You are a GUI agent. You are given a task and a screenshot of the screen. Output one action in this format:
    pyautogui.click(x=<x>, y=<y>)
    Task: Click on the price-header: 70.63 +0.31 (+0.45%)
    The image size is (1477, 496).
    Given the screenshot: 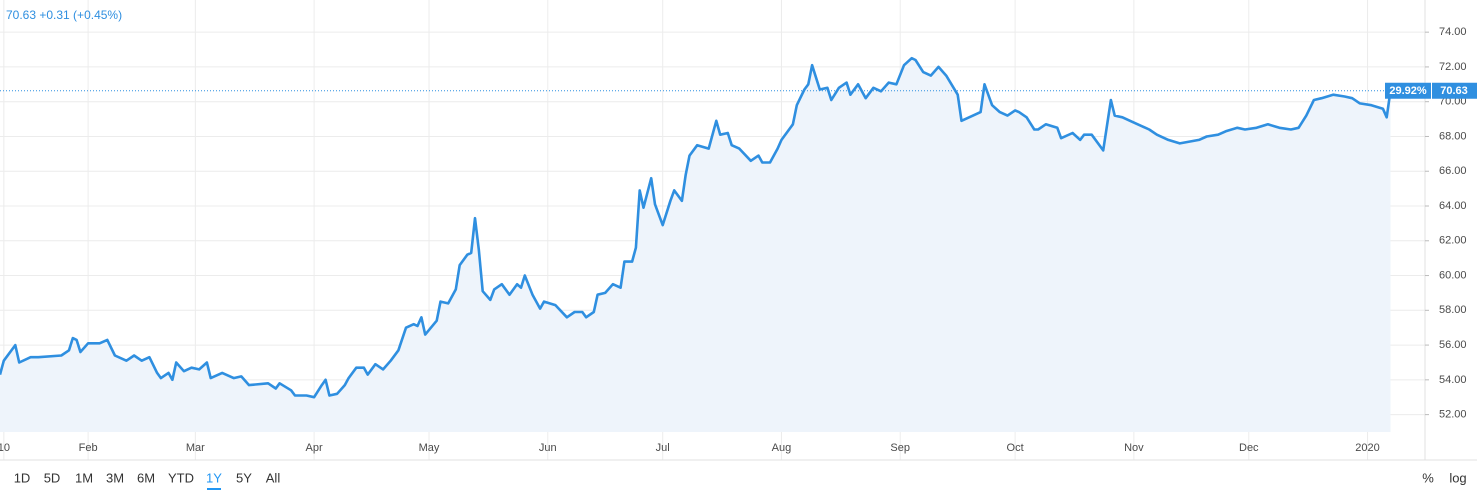 What is the action you would take?
    pyautogui.click(x=64, y=15)
    